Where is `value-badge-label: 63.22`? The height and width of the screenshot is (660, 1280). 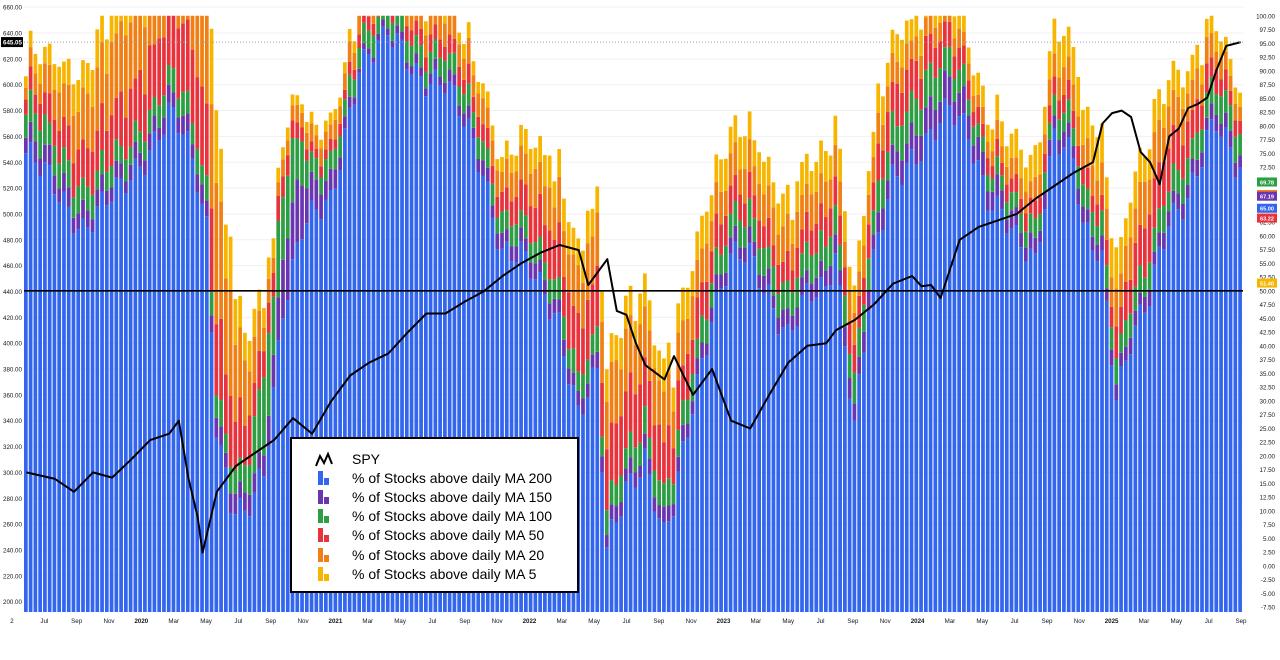 value-badge-label: 63.22 is located at coordinates (1267, 219).